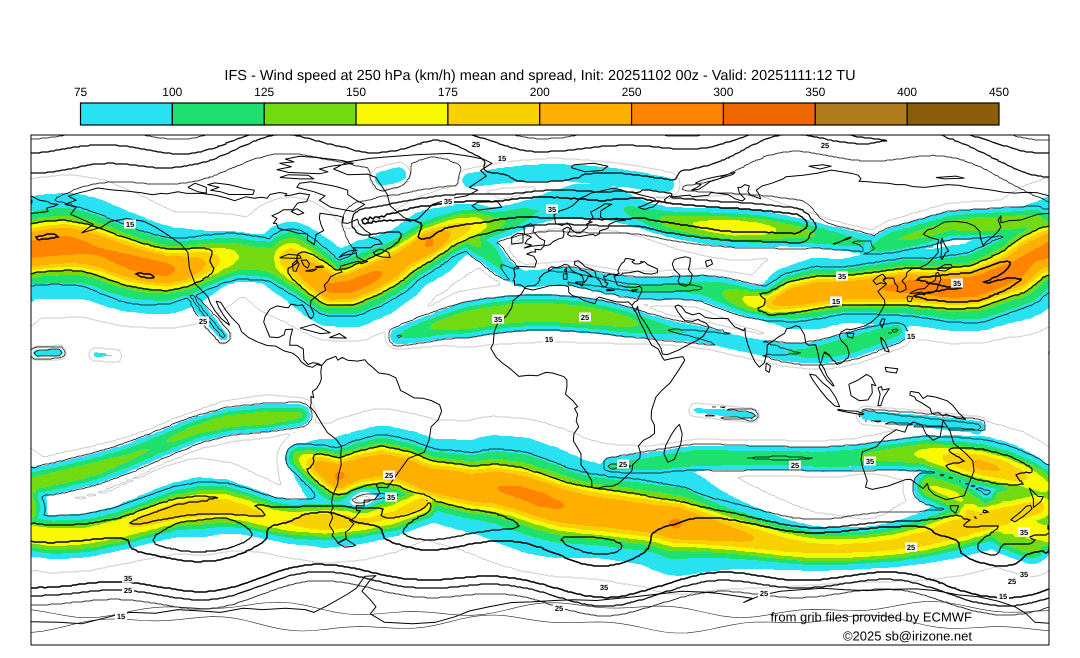  I want to click on svg-text: 75, so click(81, 92).